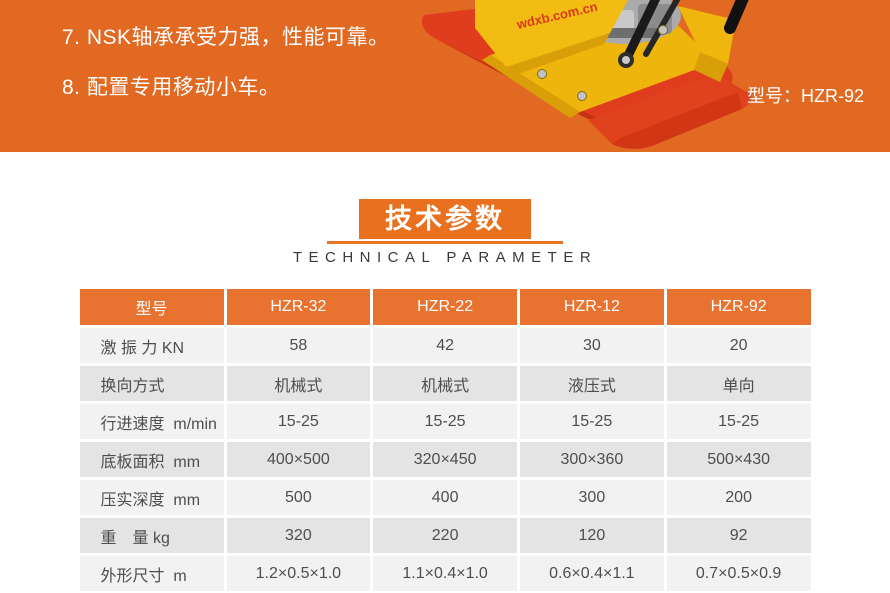  I want to click on spec-cell: 0.7×0.5×0.9, so click(738, 573).